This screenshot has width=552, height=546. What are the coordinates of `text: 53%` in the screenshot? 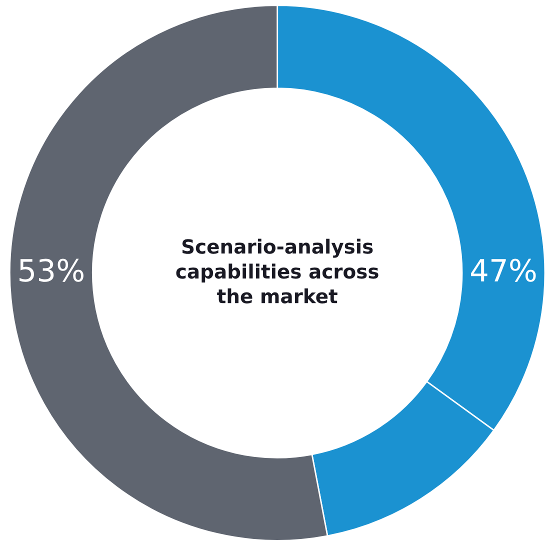 It's located at (52, 270).